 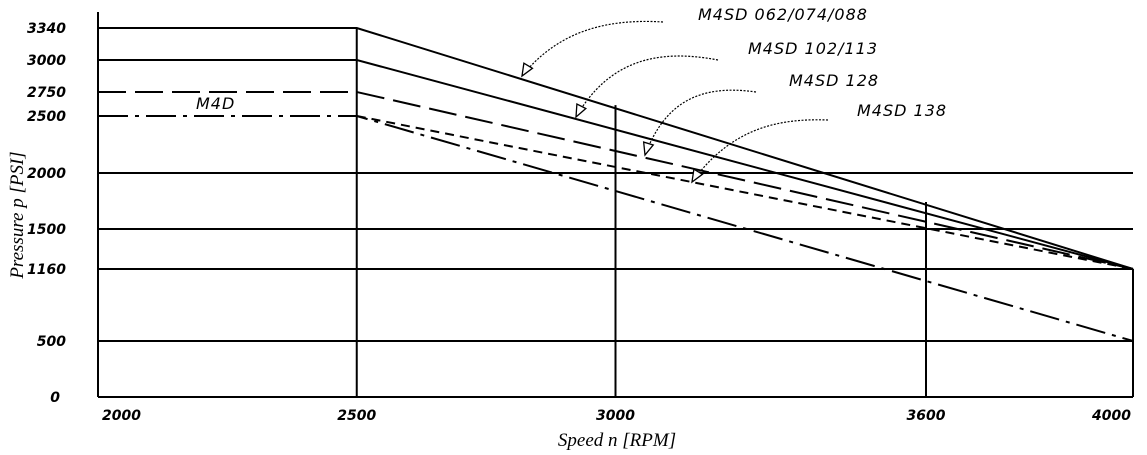 I want to click on callout-label: M4SD 102/113, so click(x=813, y=48).